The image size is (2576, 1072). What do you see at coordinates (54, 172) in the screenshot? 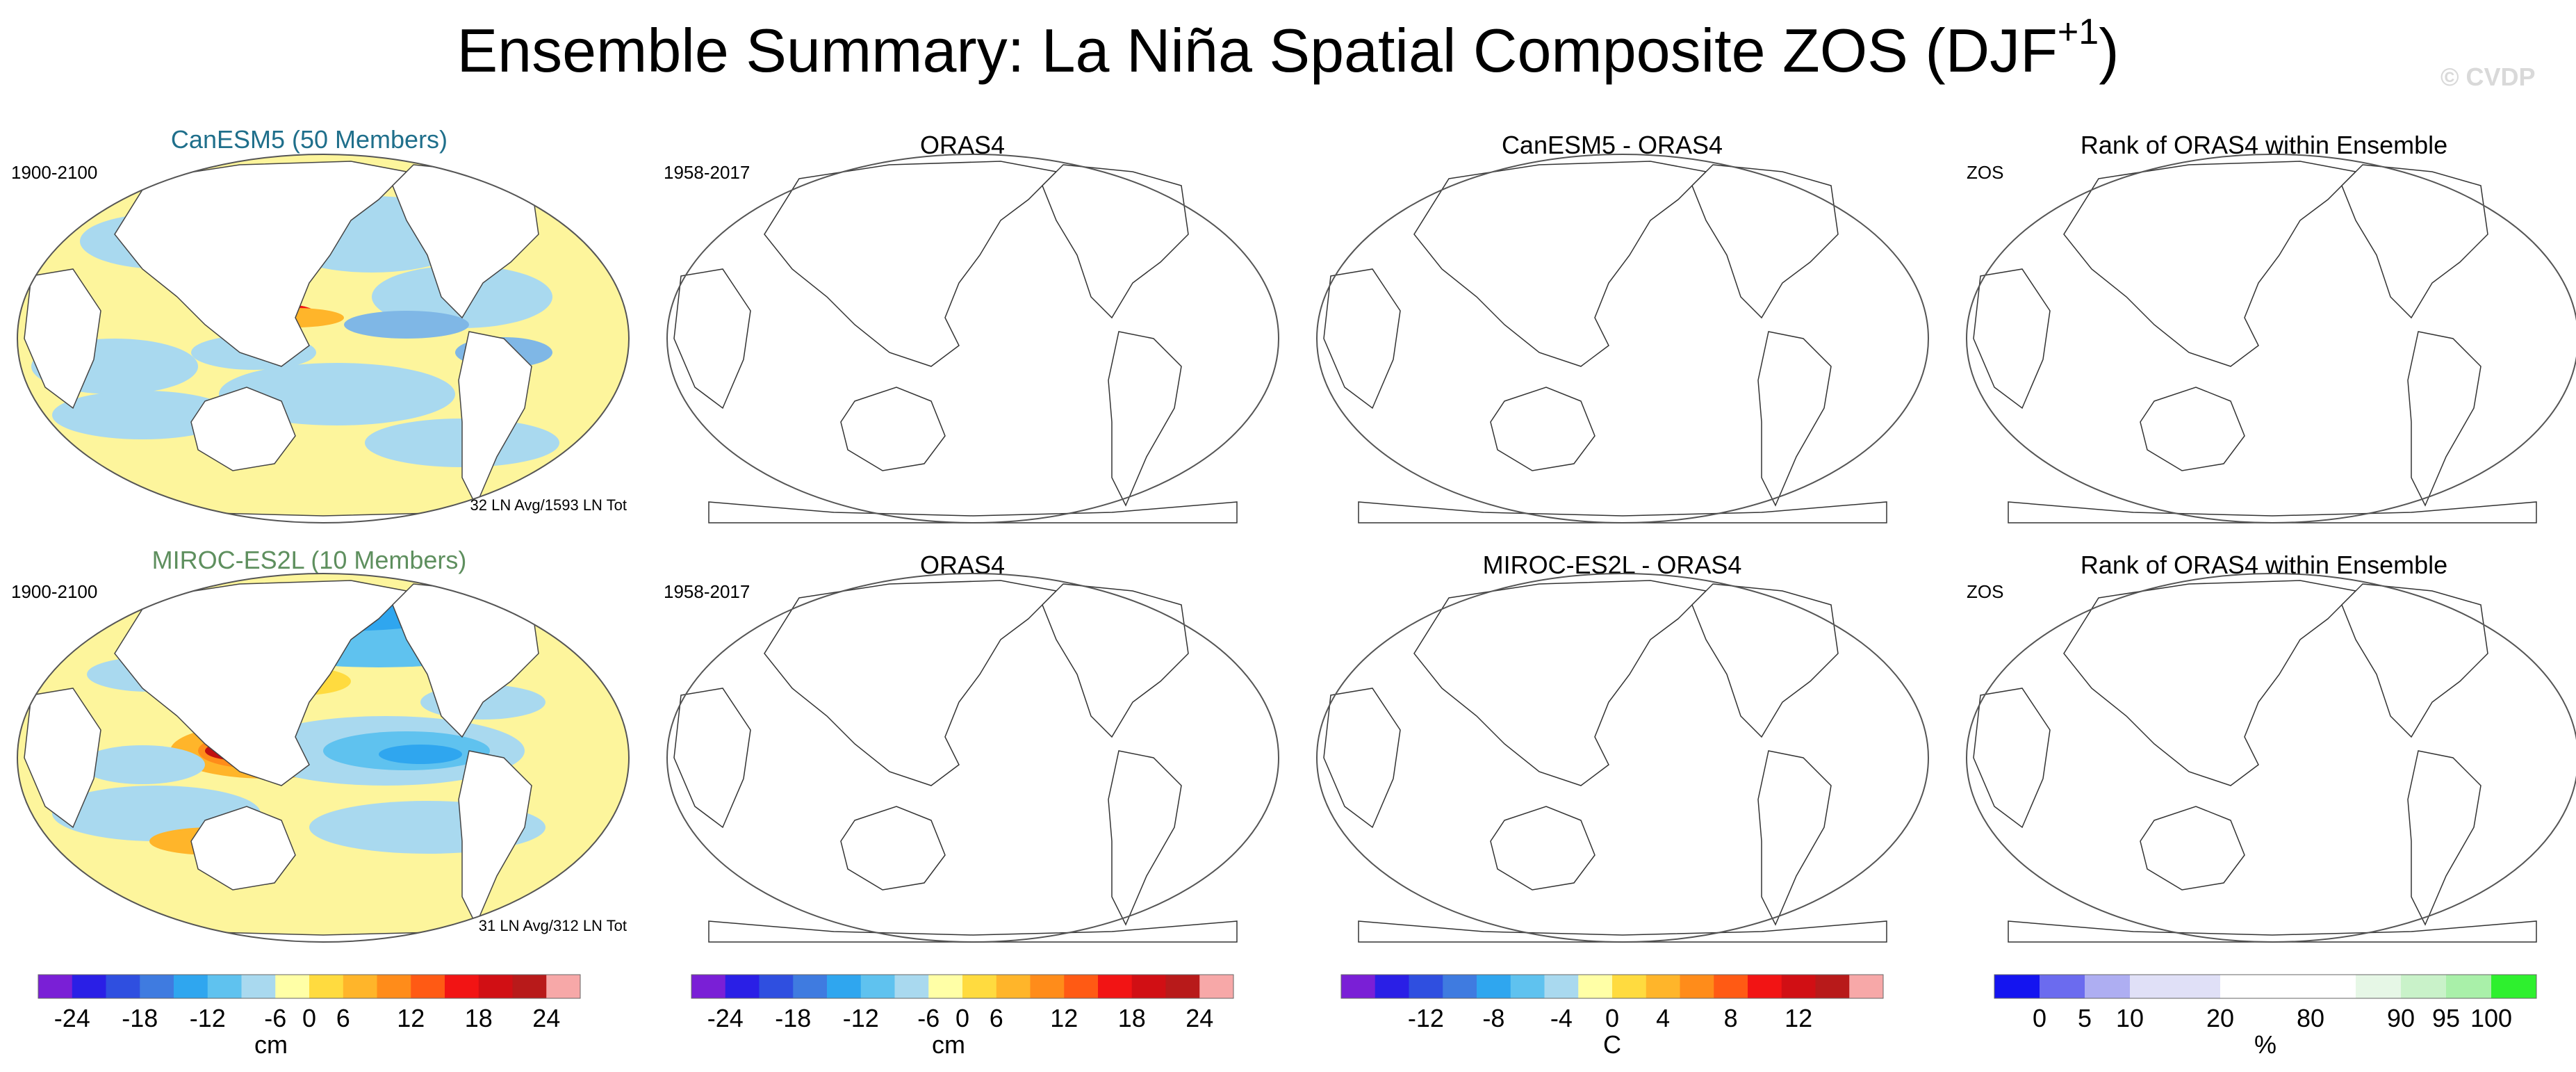
I see `period-label-model-1: 1900-2100` at bounding box center [54, 172].